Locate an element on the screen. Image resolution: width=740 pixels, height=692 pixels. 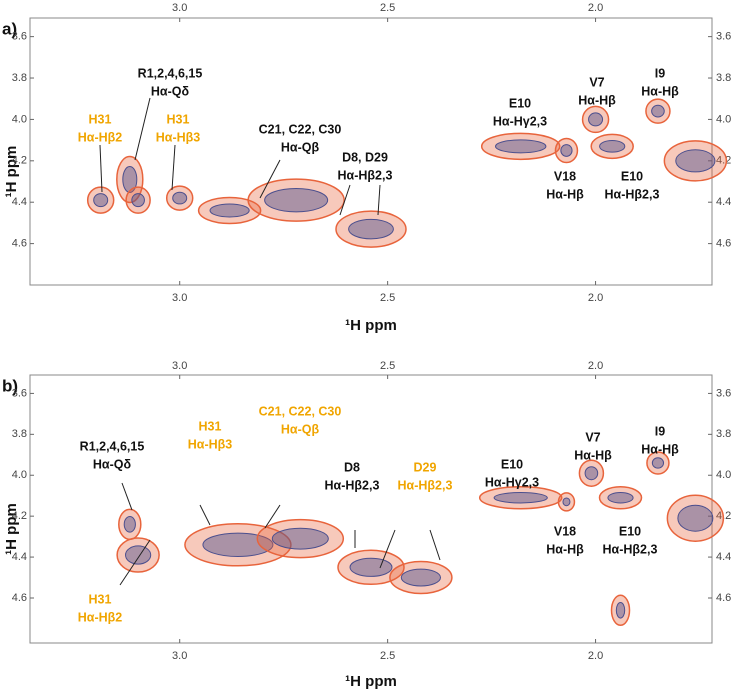
peak-annotation: C21, C22, C30 is located at coordinates (300, 129).